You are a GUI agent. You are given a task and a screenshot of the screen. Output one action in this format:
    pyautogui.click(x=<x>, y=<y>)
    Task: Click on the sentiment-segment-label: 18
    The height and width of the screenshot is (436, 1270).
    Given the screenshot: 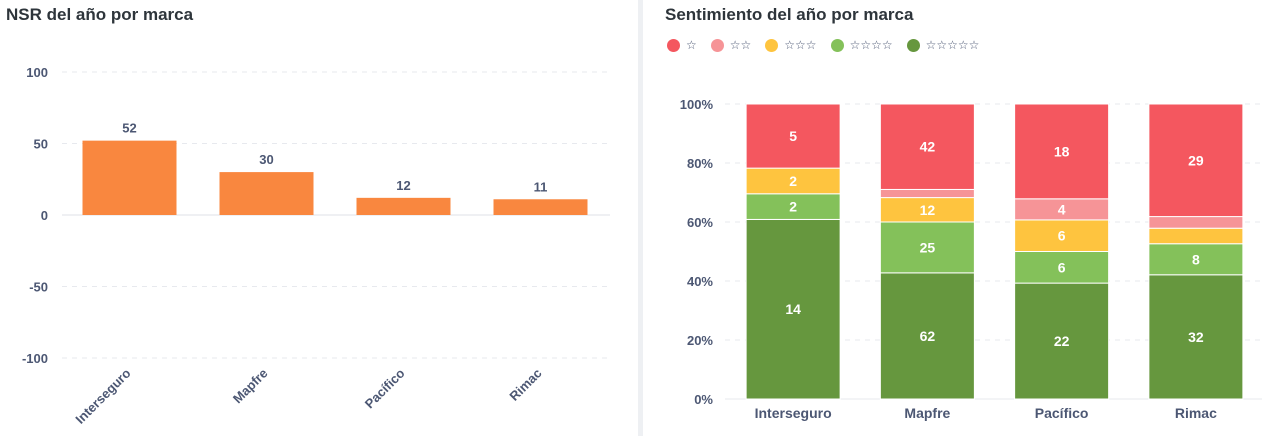 What is the action you would take?
    pyautogui.click(x=1062, y=151)
    